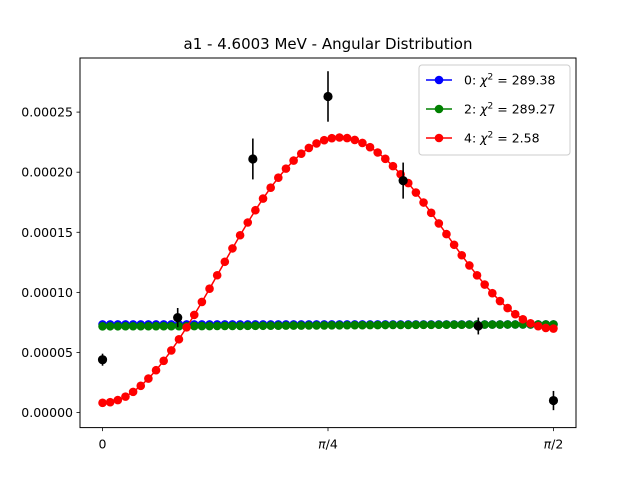 The width and height of the screenshot is (640, 480). Describe the element at coordinates (328, 444) in the screenshot. I see `x-tick-label-1: π/4` at that location.